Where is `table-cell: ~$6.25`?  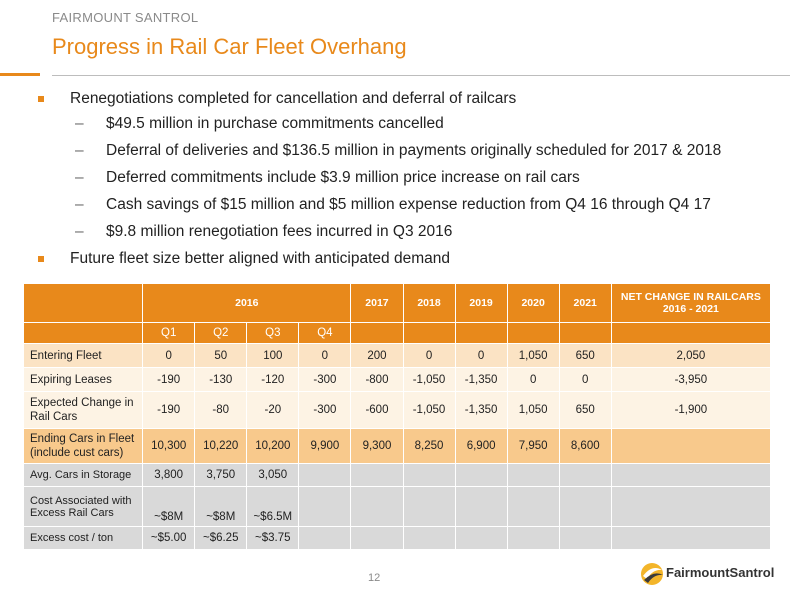
table-cell: ~$6.25 is located at coordinates (221, 538).